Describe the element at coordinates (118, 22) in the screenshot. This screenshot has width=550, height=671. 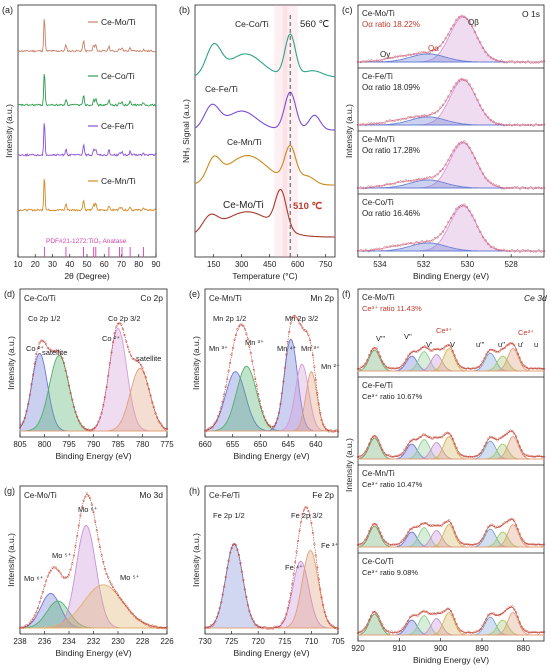
I see `legend-label: Ce-Mo/Ti` at that location.